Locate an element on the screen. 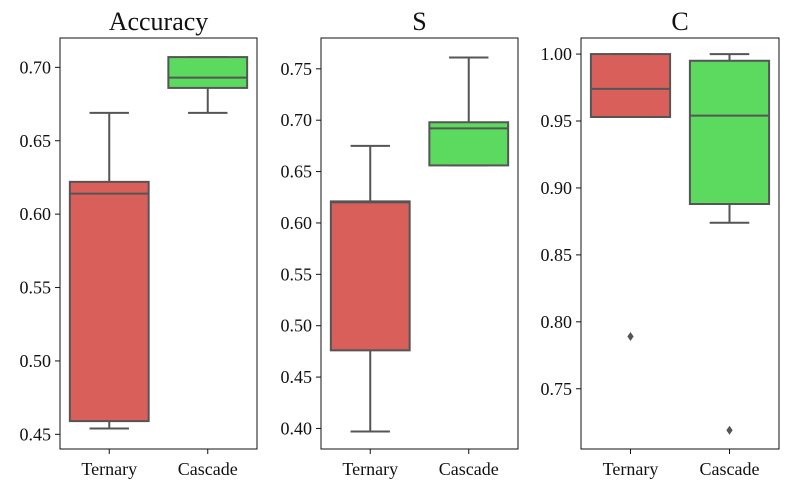  y-tick-label: 0.80 is located at coordinates (557, 322).